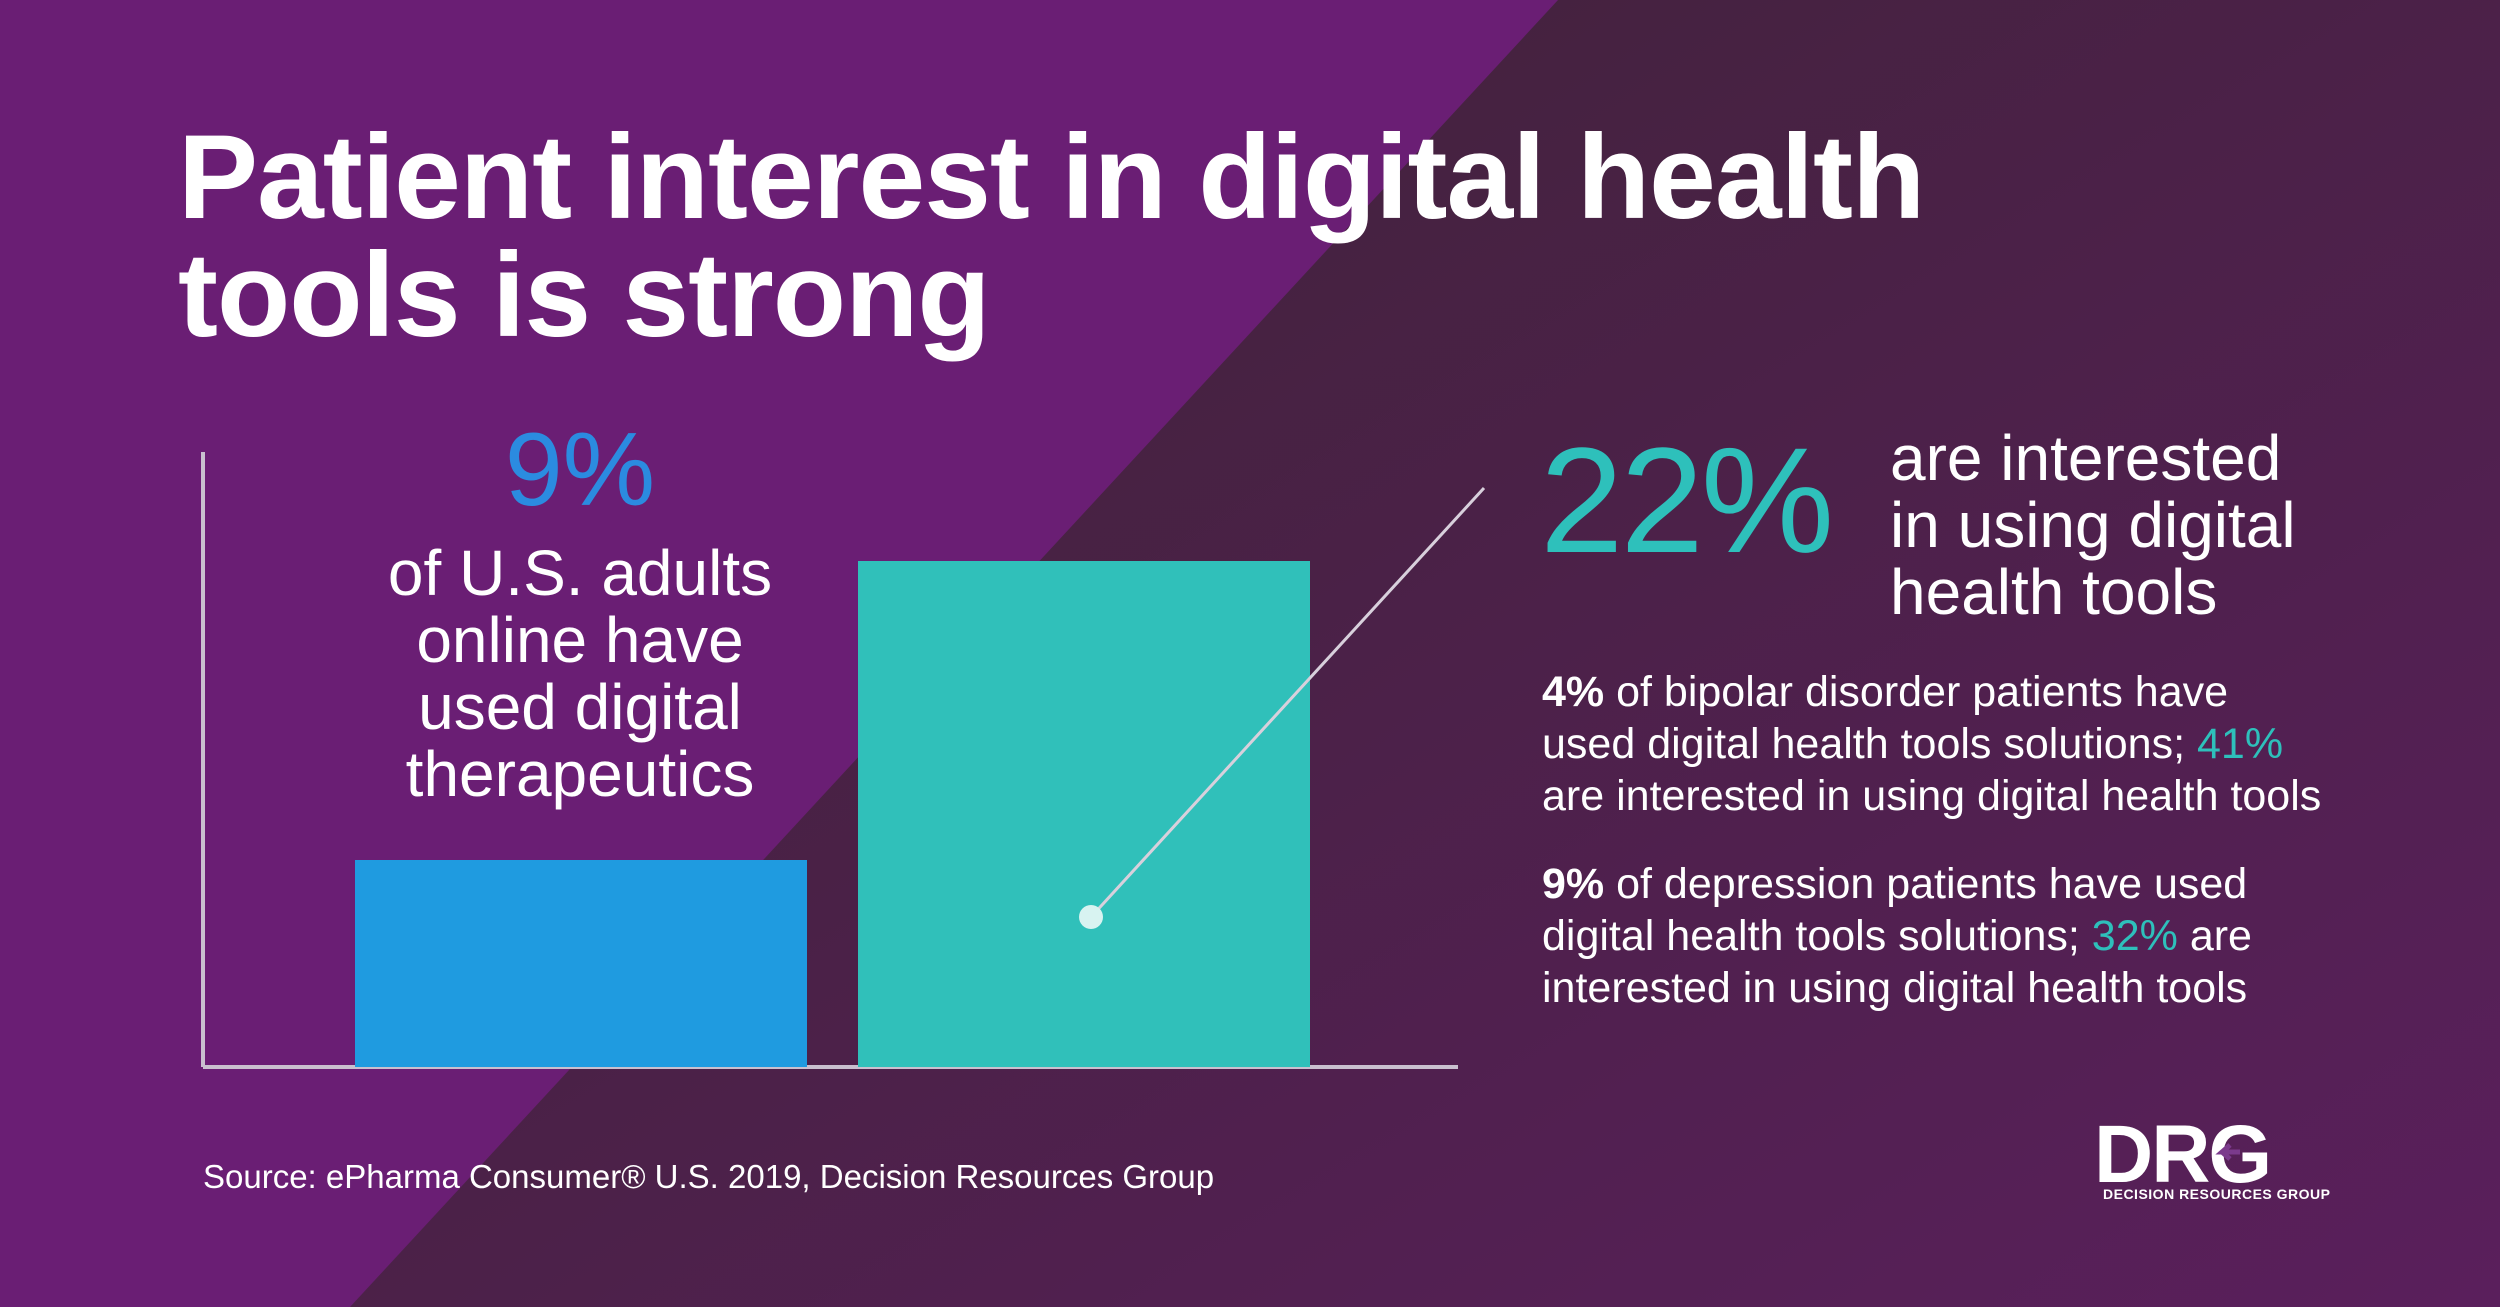 This screenshot has height=1307, width=2500. I want to click on caption-line: online have, so click(580, 640).